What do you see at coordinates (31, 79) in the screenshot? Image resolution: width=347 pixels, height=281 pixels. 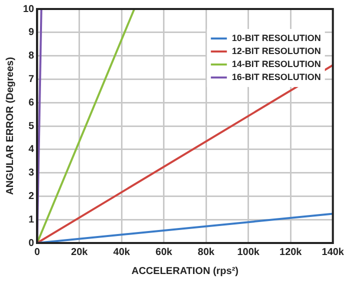 I see `y-tick-label: 7` at bounding box center [31, 79].